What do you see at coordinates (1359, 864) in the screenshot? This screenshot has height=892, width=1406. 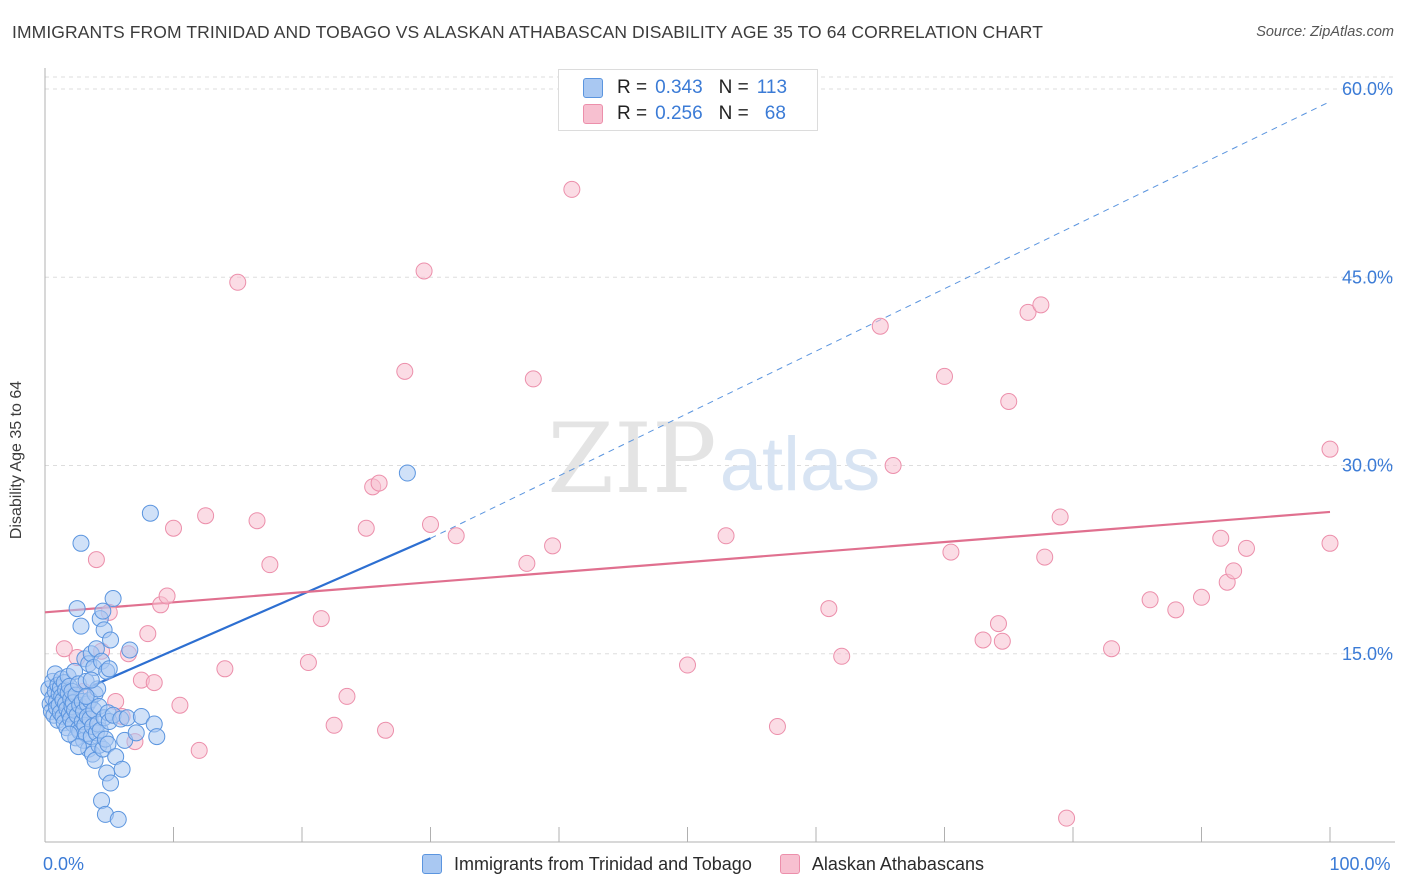 I see `x-tick-label: 100.0%` at bounding box center [1359, 864].